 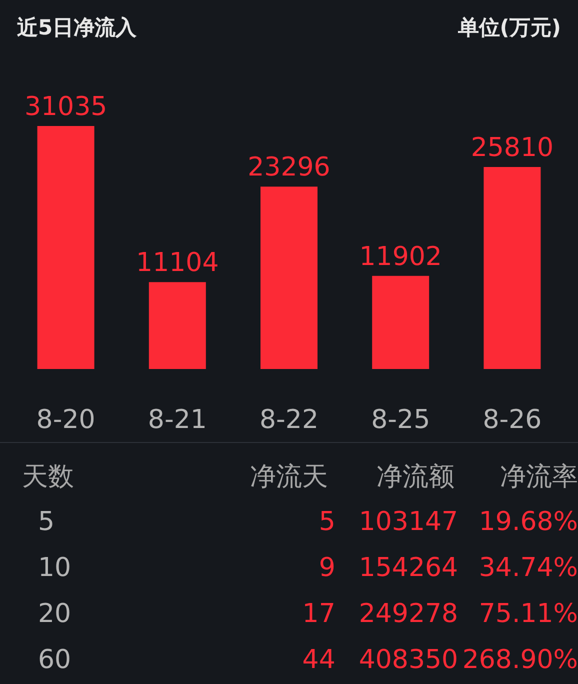 I want to click on x-tick-label: 8-21, so click(x=177, y=420).